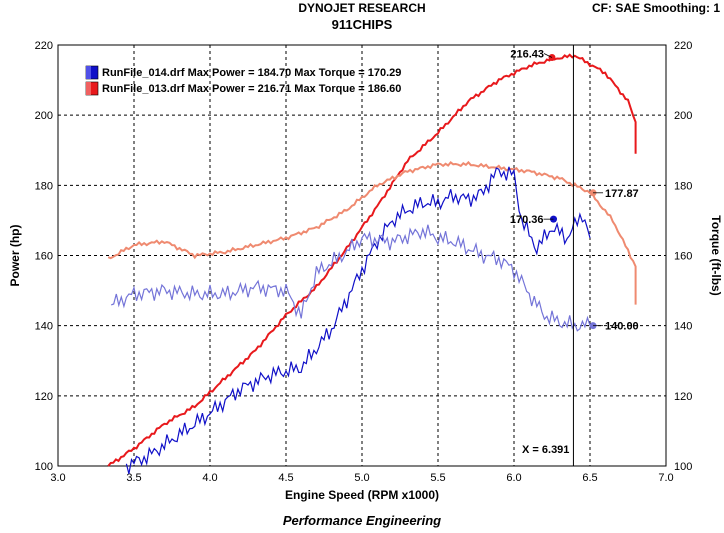  What do you see at coordinates (548, 55) in the screenshot?
I see `annotation-leader` at bounding box center [548, 55].